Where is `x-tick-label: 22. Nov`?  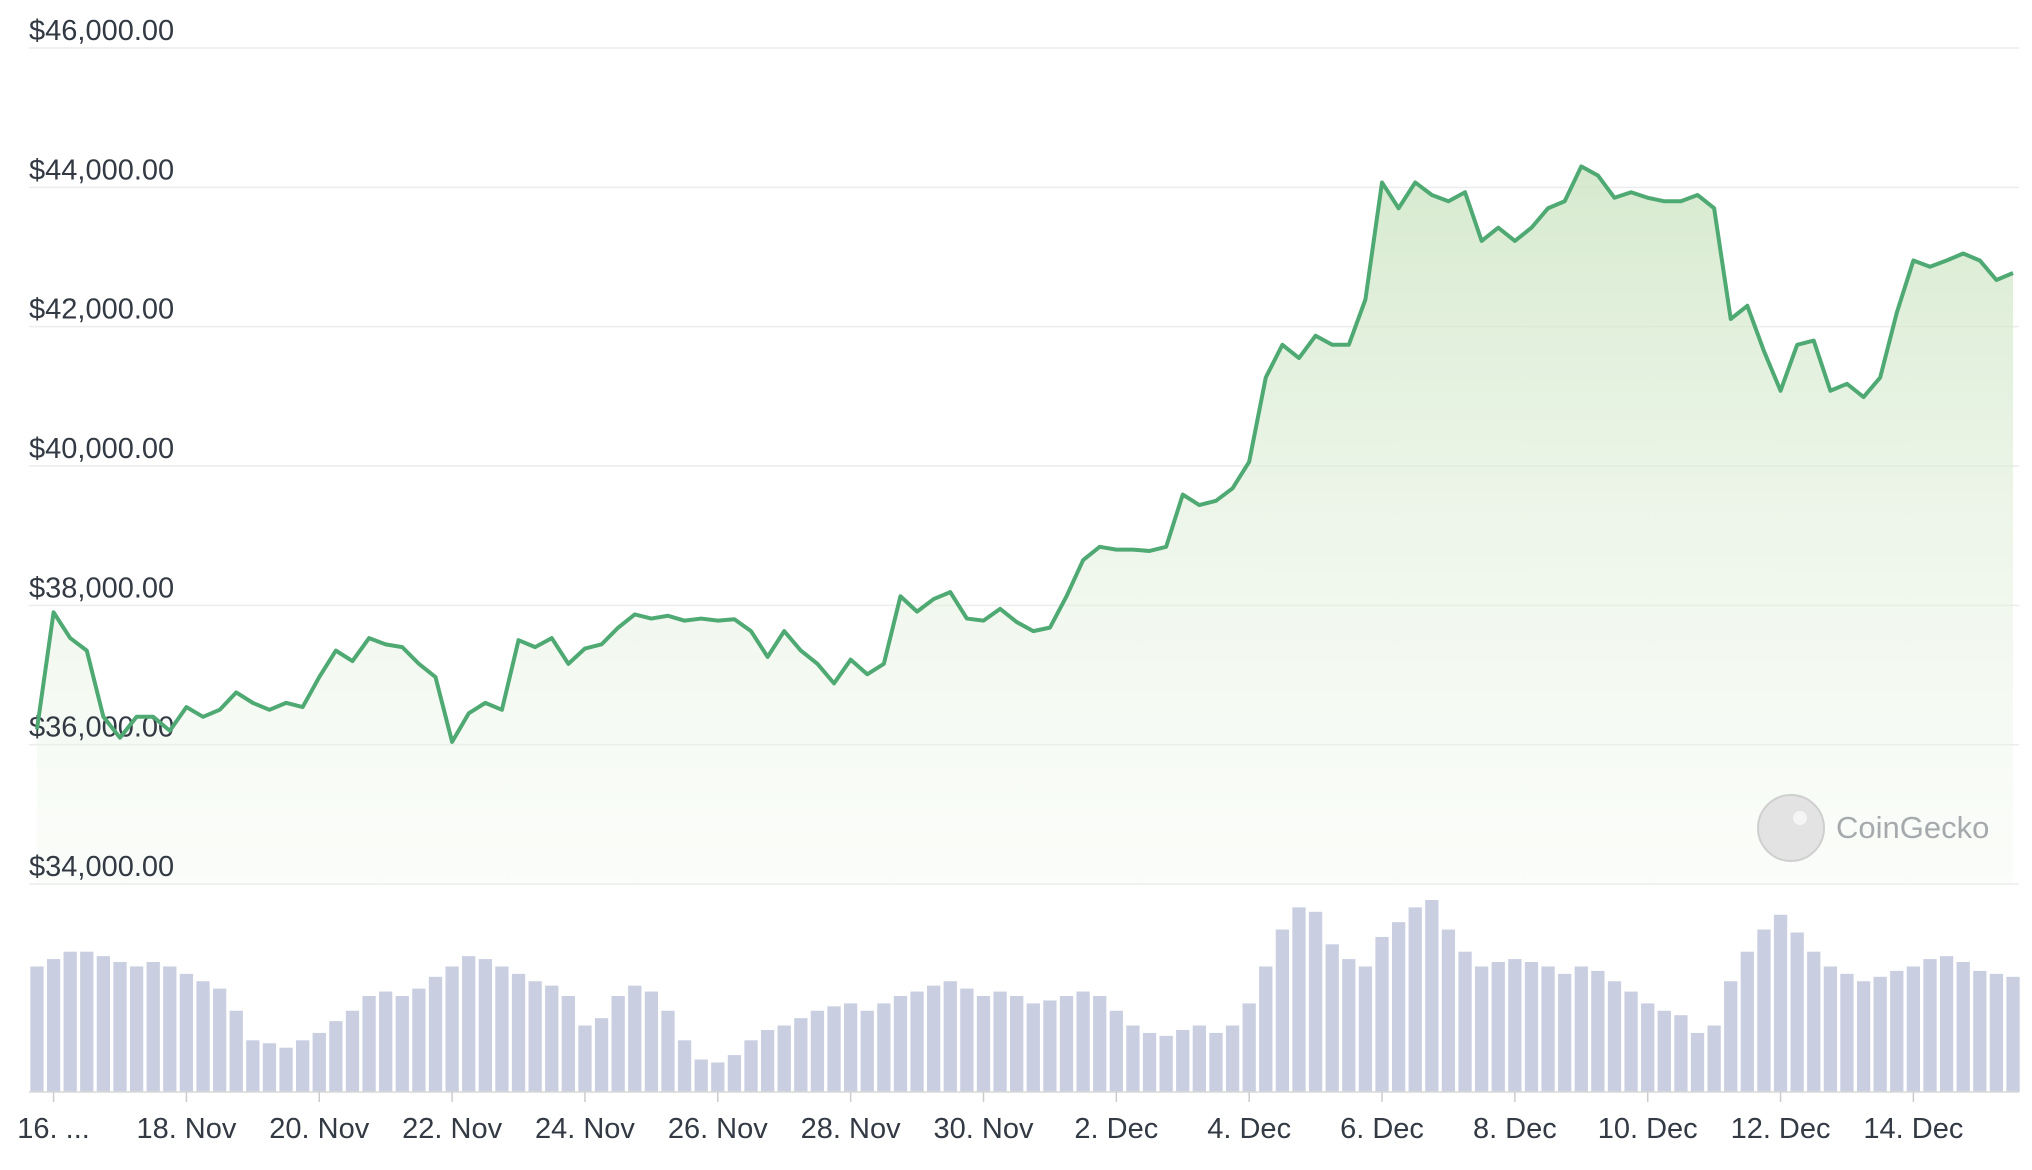 x-tick-label: 22. Nov is located at coordinates (452, 1129).